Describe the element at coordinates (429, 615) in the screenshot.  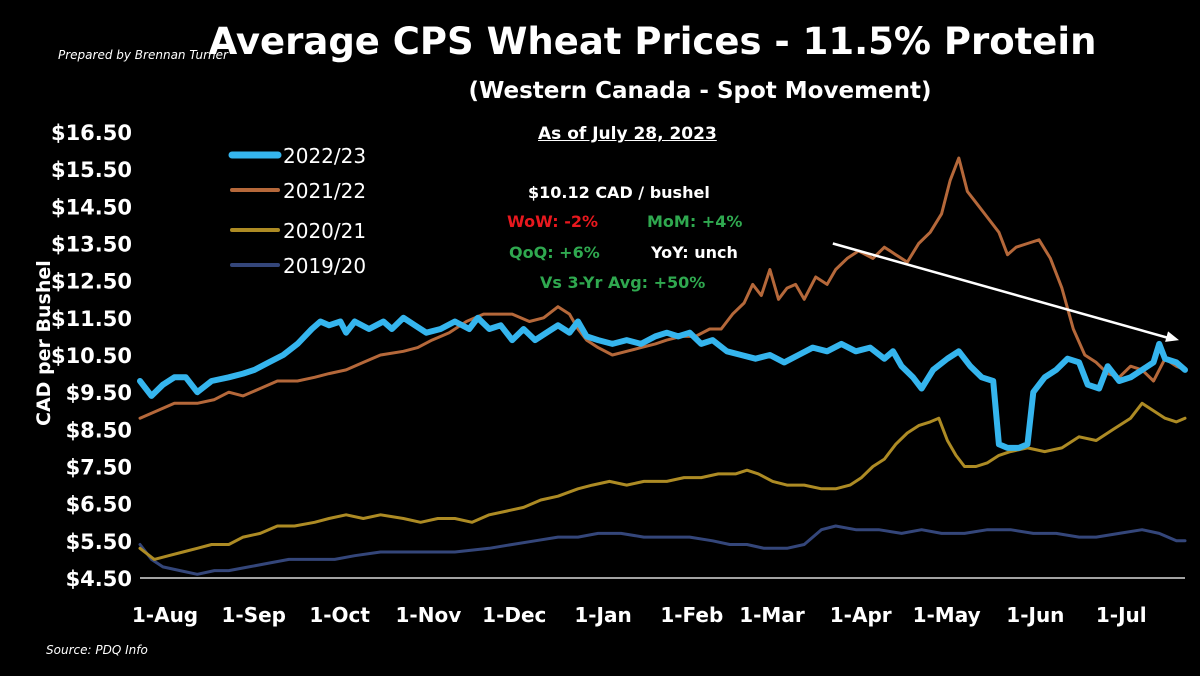
I see `x-tick-label: 1-Nov` at that location.